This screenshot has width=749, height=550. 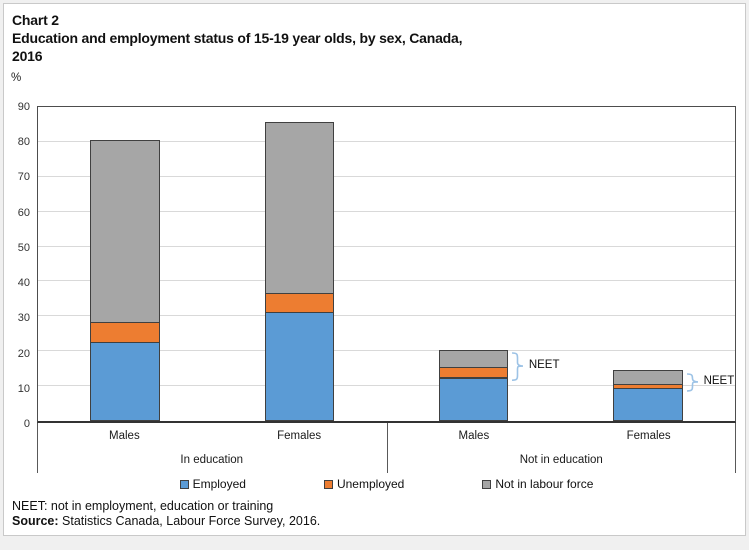 I want to click on y-tick-label-30: 30, so click(x=23, y=318).